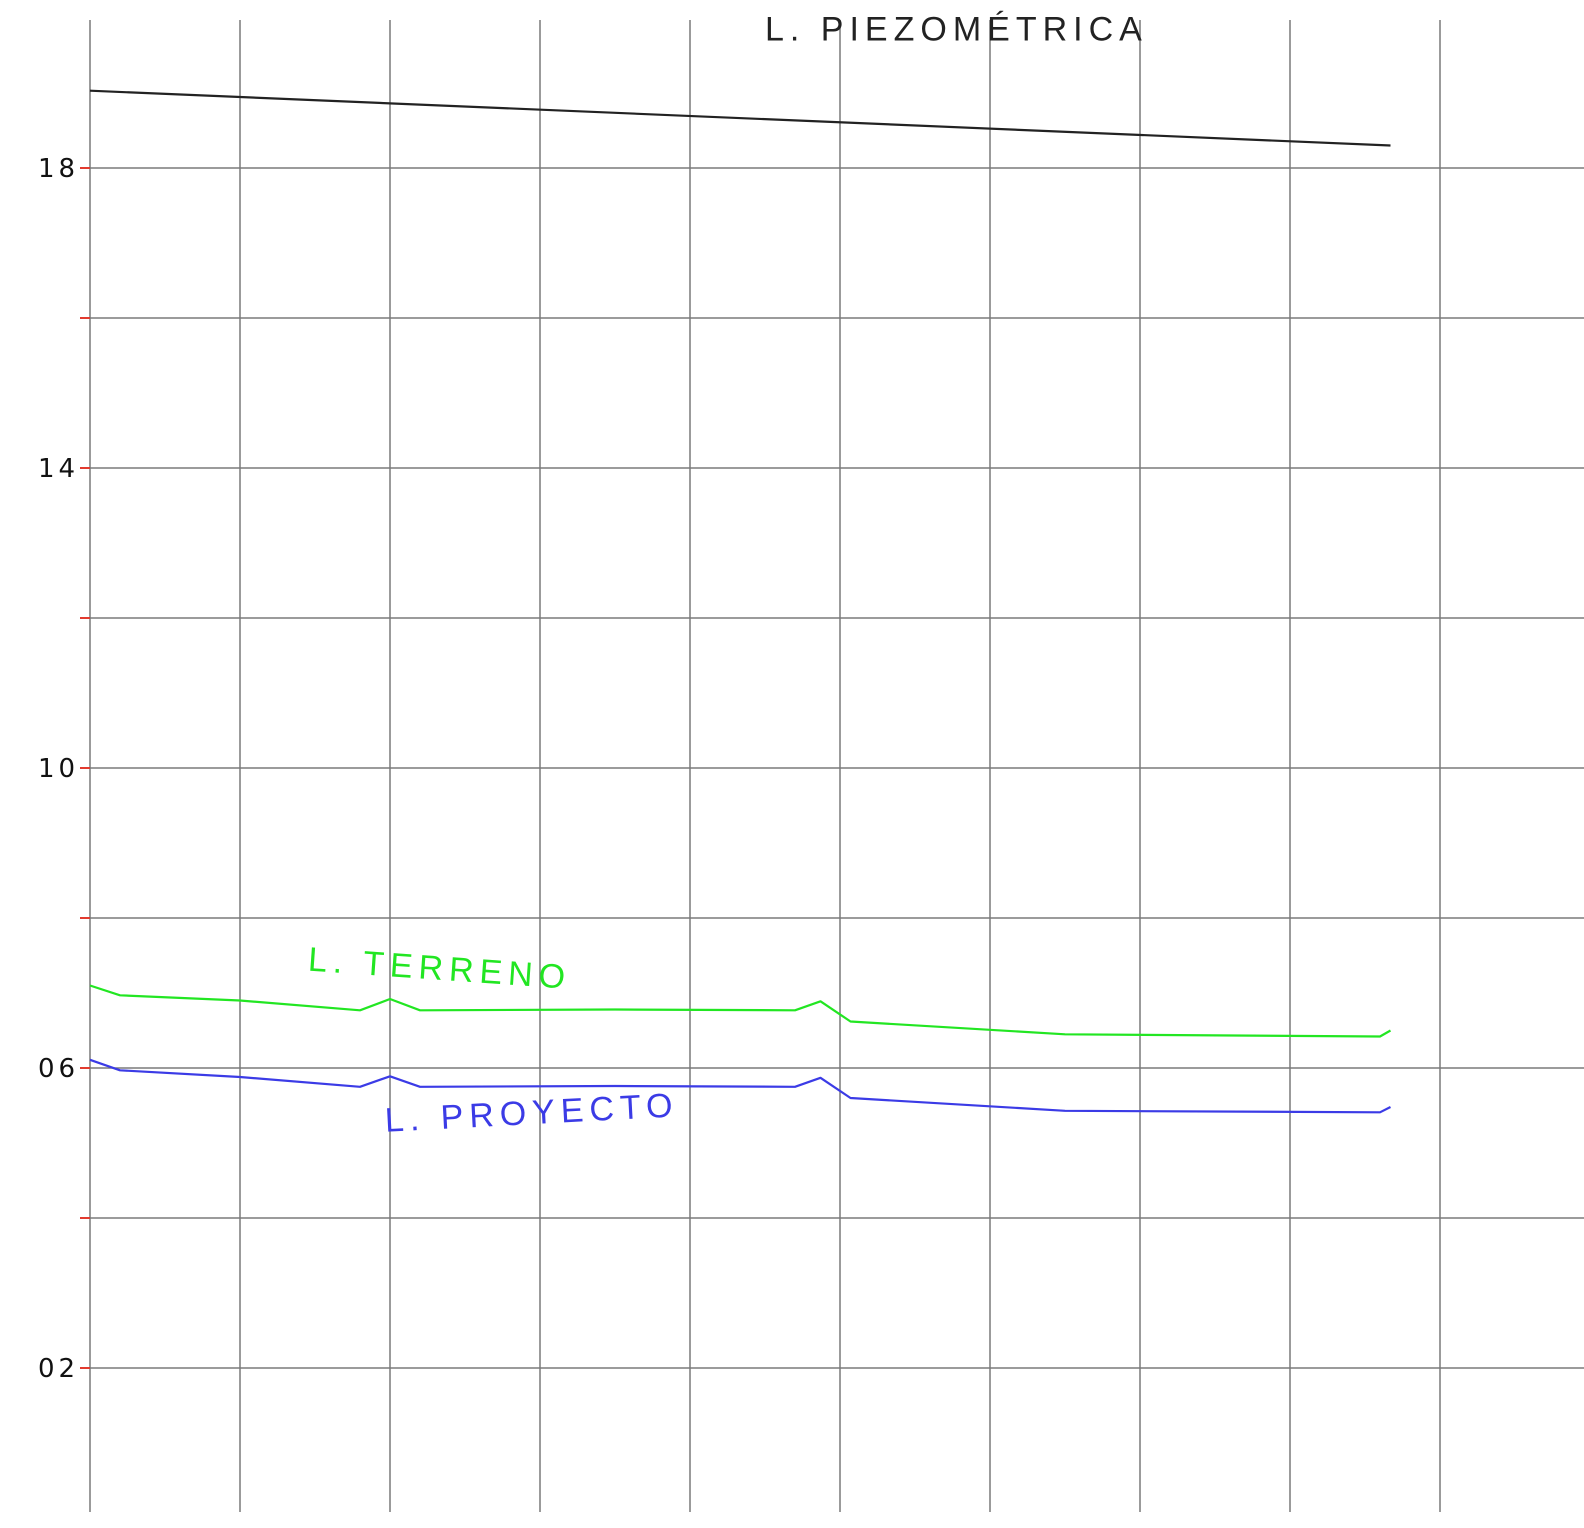 This screenshot has width=1584, height=1528. I want to click on y-tick-label-10: 10, so click(58, 769).